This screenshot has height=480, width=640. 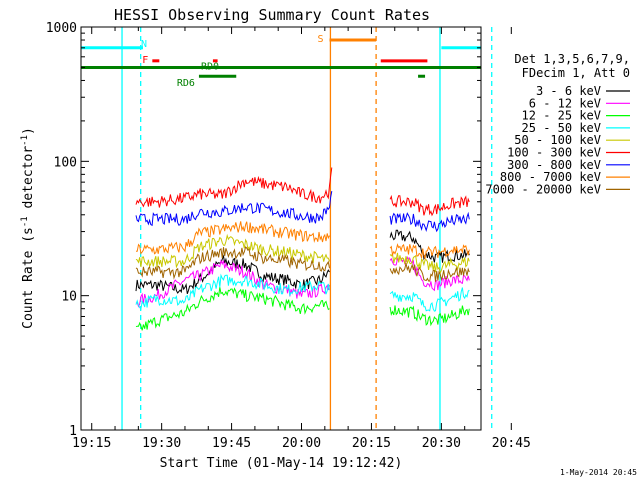 What do you see at coordinates (561, 116) in the screenshot?
I see `legend-label-2: 12 - 25 keV` at bounding box center [561, 116].